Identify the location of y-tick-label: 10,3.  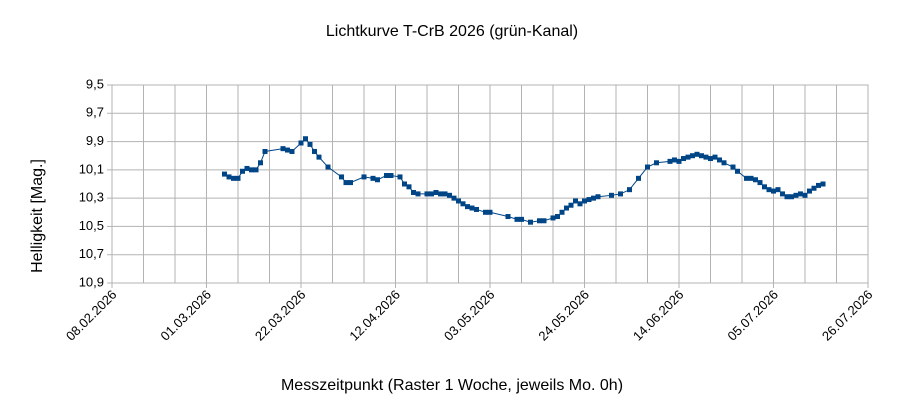
(91, 197).